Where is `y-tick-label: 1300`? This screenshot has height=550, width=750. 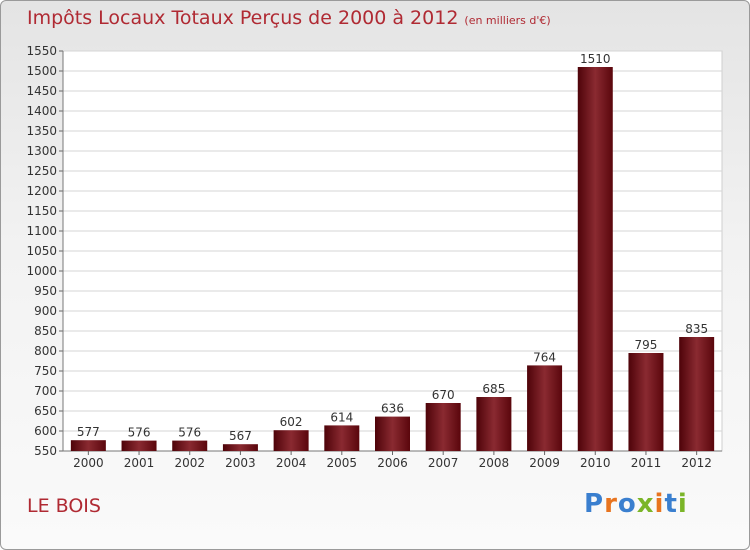
y-tick-label: 1300 is located at coordinates (41, 151).